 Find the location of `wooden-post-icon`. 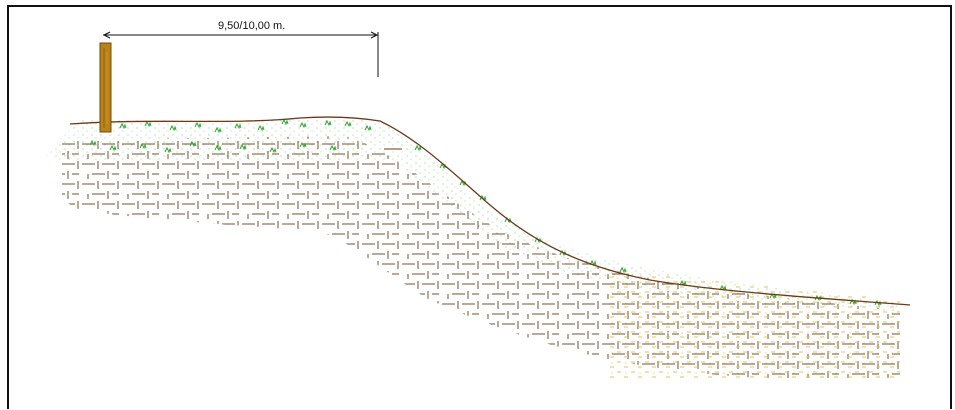

wooden-post-icon is located at coordinates (105, 87).